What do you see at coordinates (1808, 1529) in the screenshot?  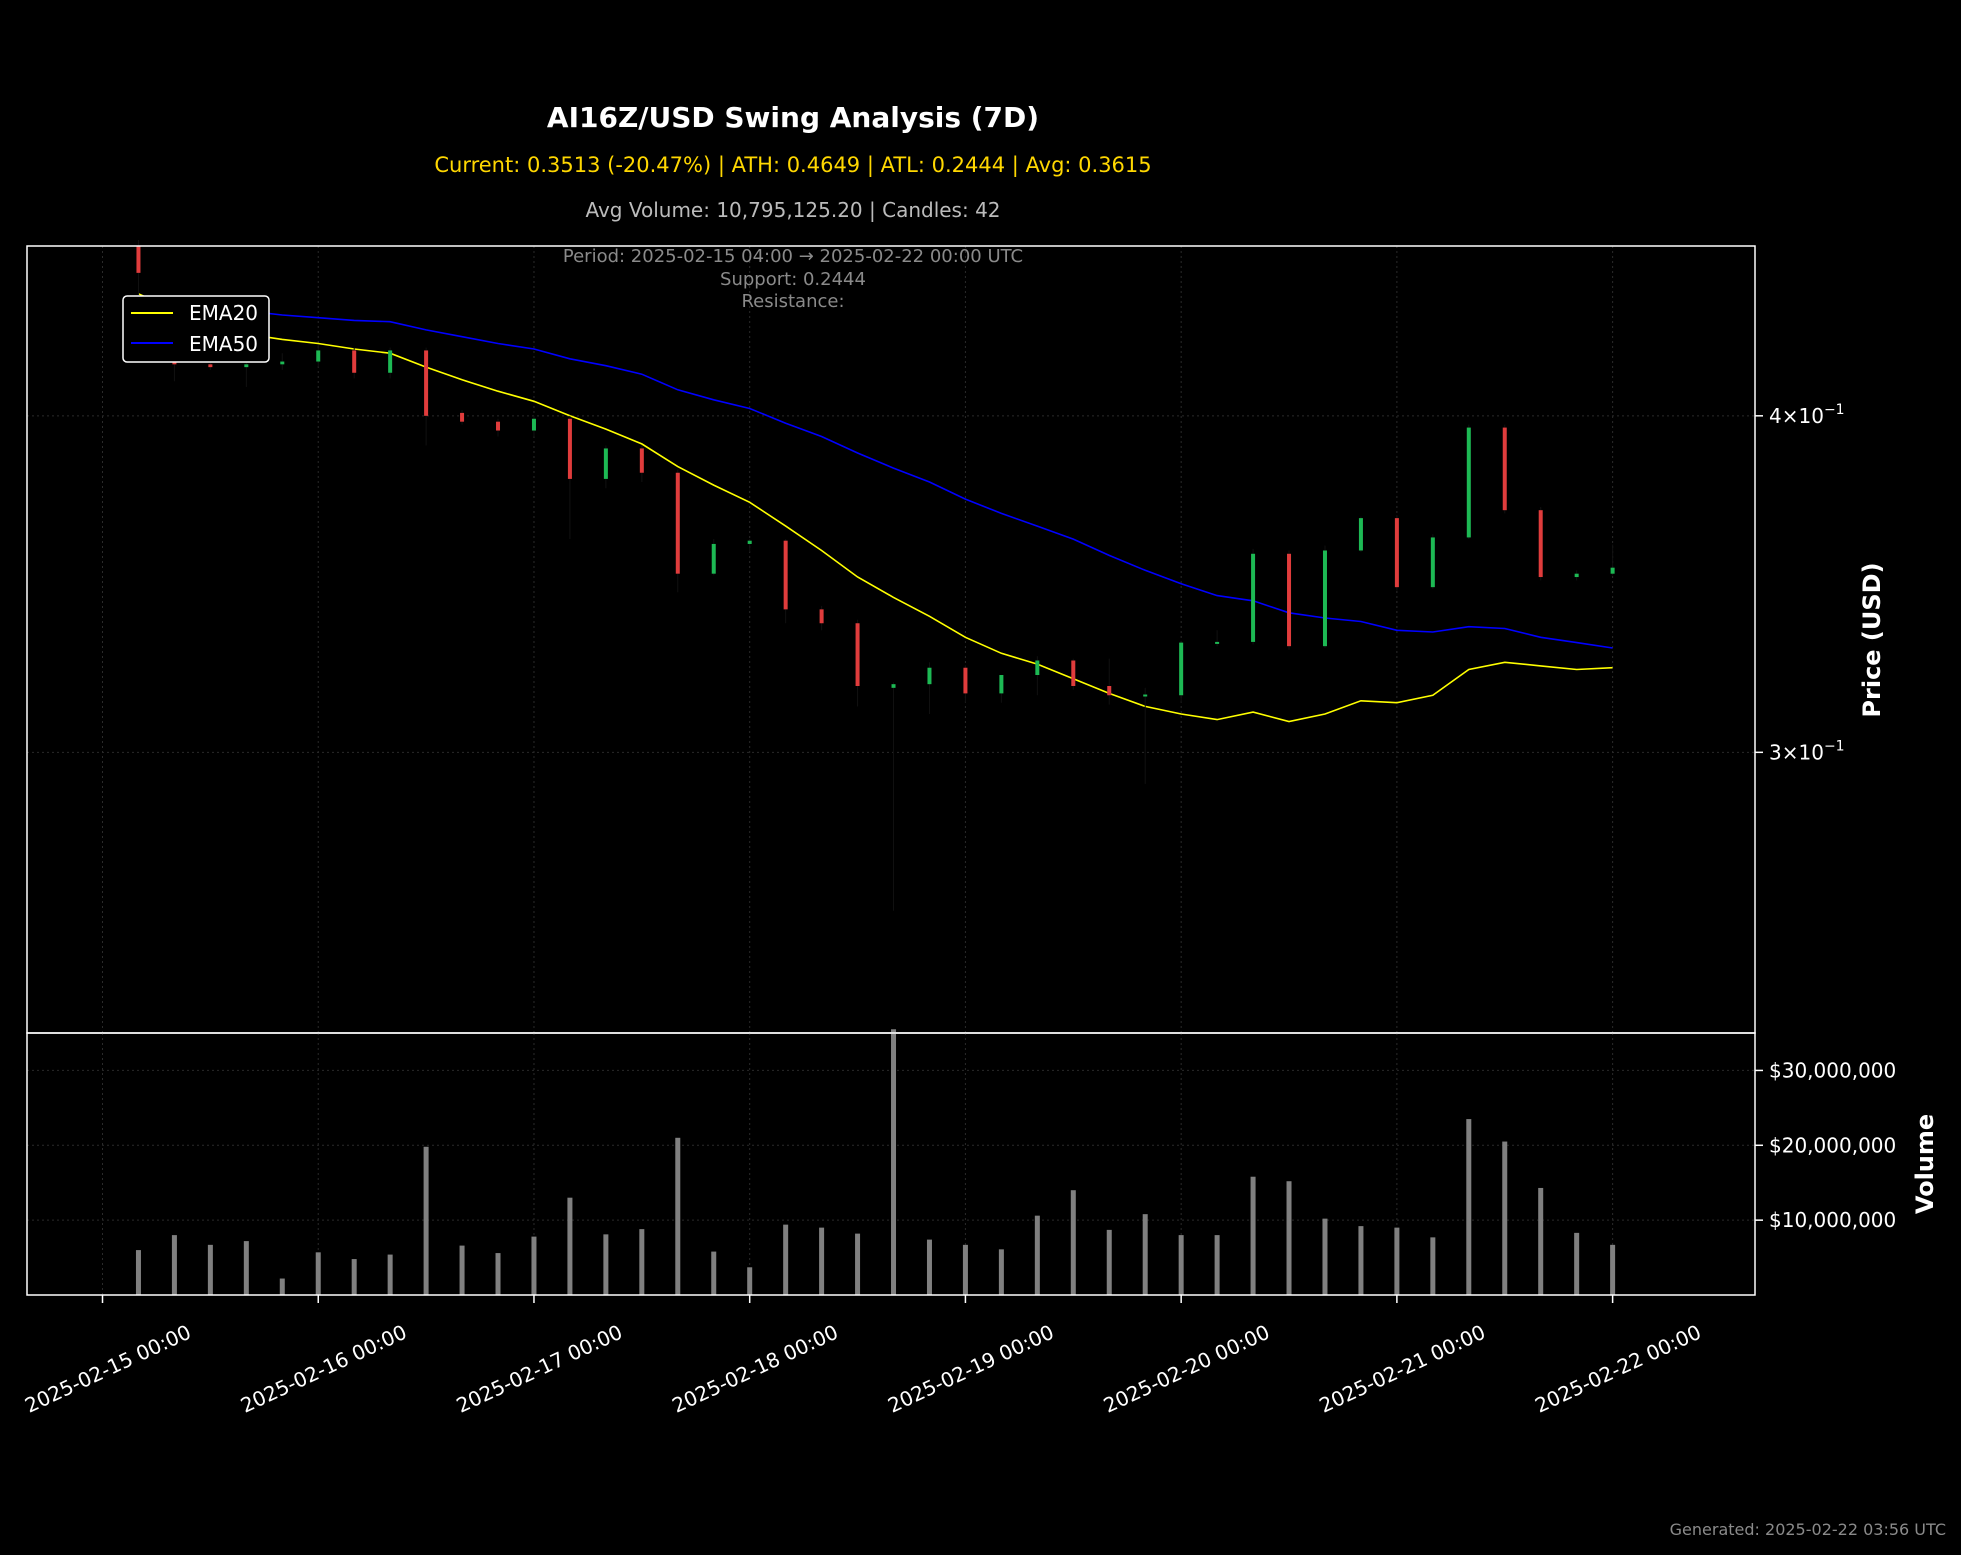 I see `generated-footer: Generated: 2025-02-22 03:56 UTC` at bounding box center [1808, 1529].